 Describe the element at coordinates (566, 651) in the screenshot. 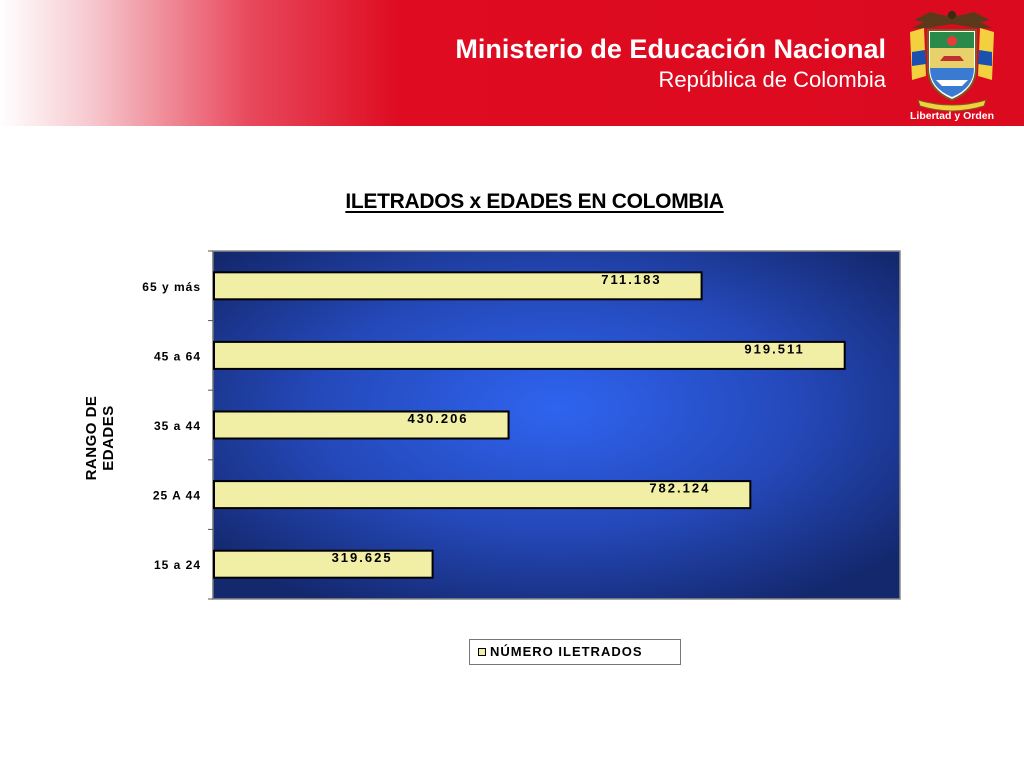

I see `legend-label: NÚMERO ILETRADOS` at that location.